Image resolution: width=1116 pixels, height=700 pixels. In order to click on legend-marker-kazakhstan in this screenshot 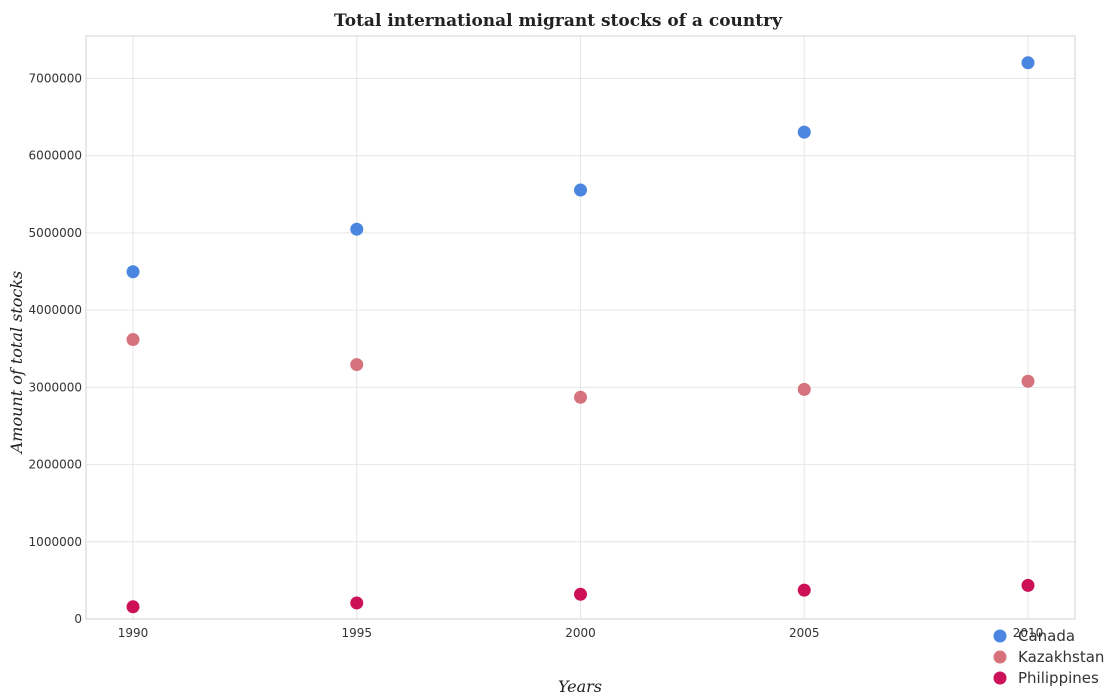, I will do `click(1000, 657)`.